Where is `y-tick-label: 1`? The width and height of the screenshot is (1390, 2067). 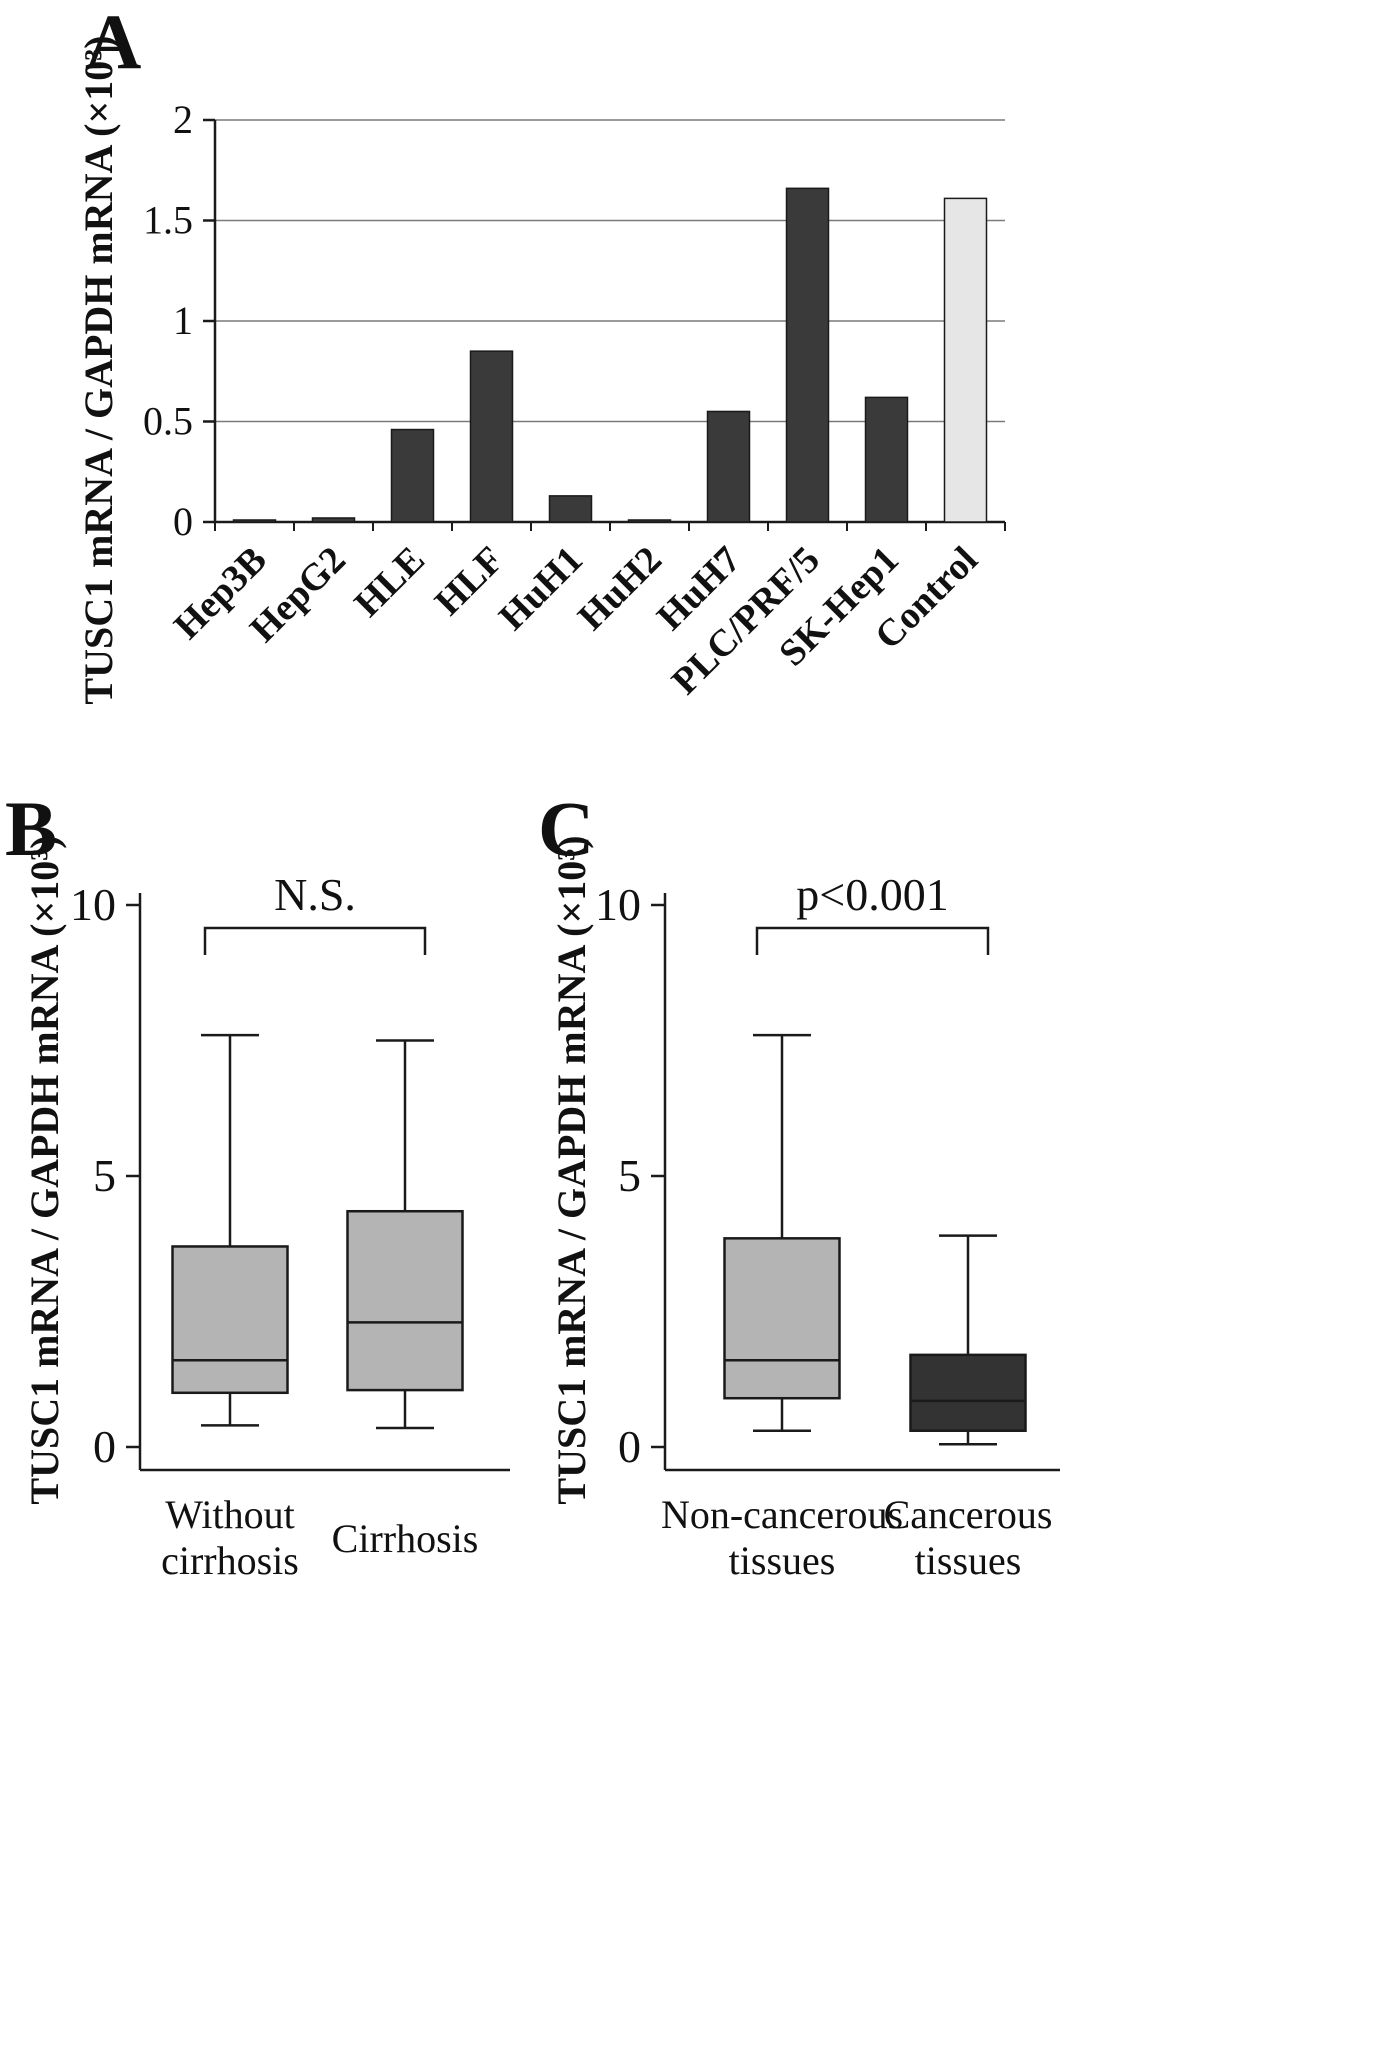 y-tick-label: 1 is located at coordinates (183, 320).